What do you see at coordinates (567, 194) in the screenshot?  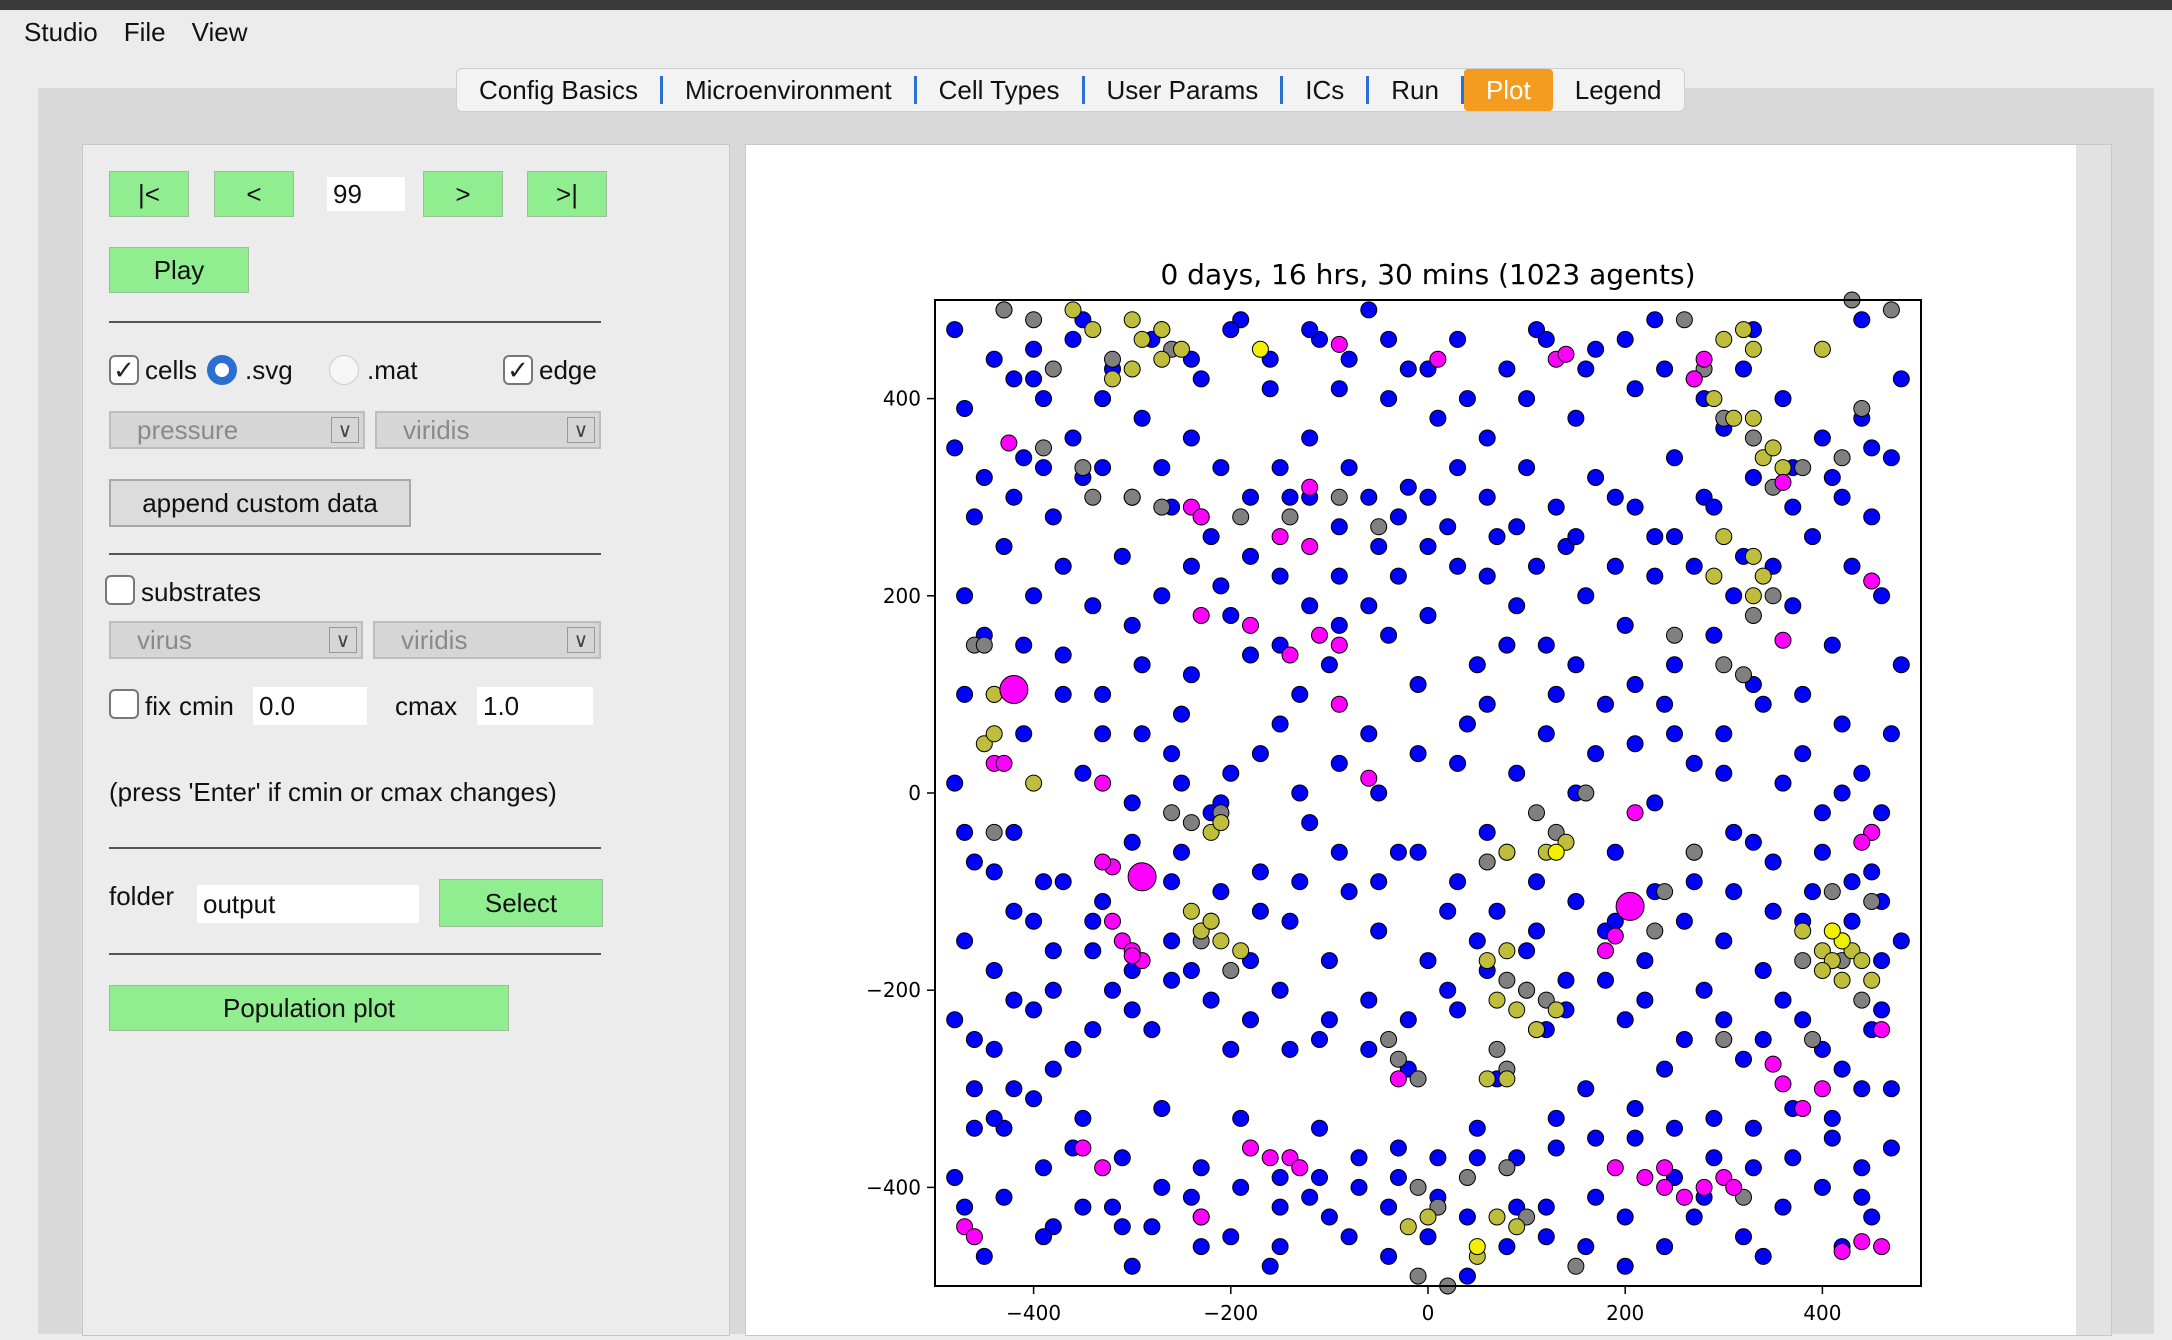 I see `last-frame-button: >|` at bounding box center [567, 194].